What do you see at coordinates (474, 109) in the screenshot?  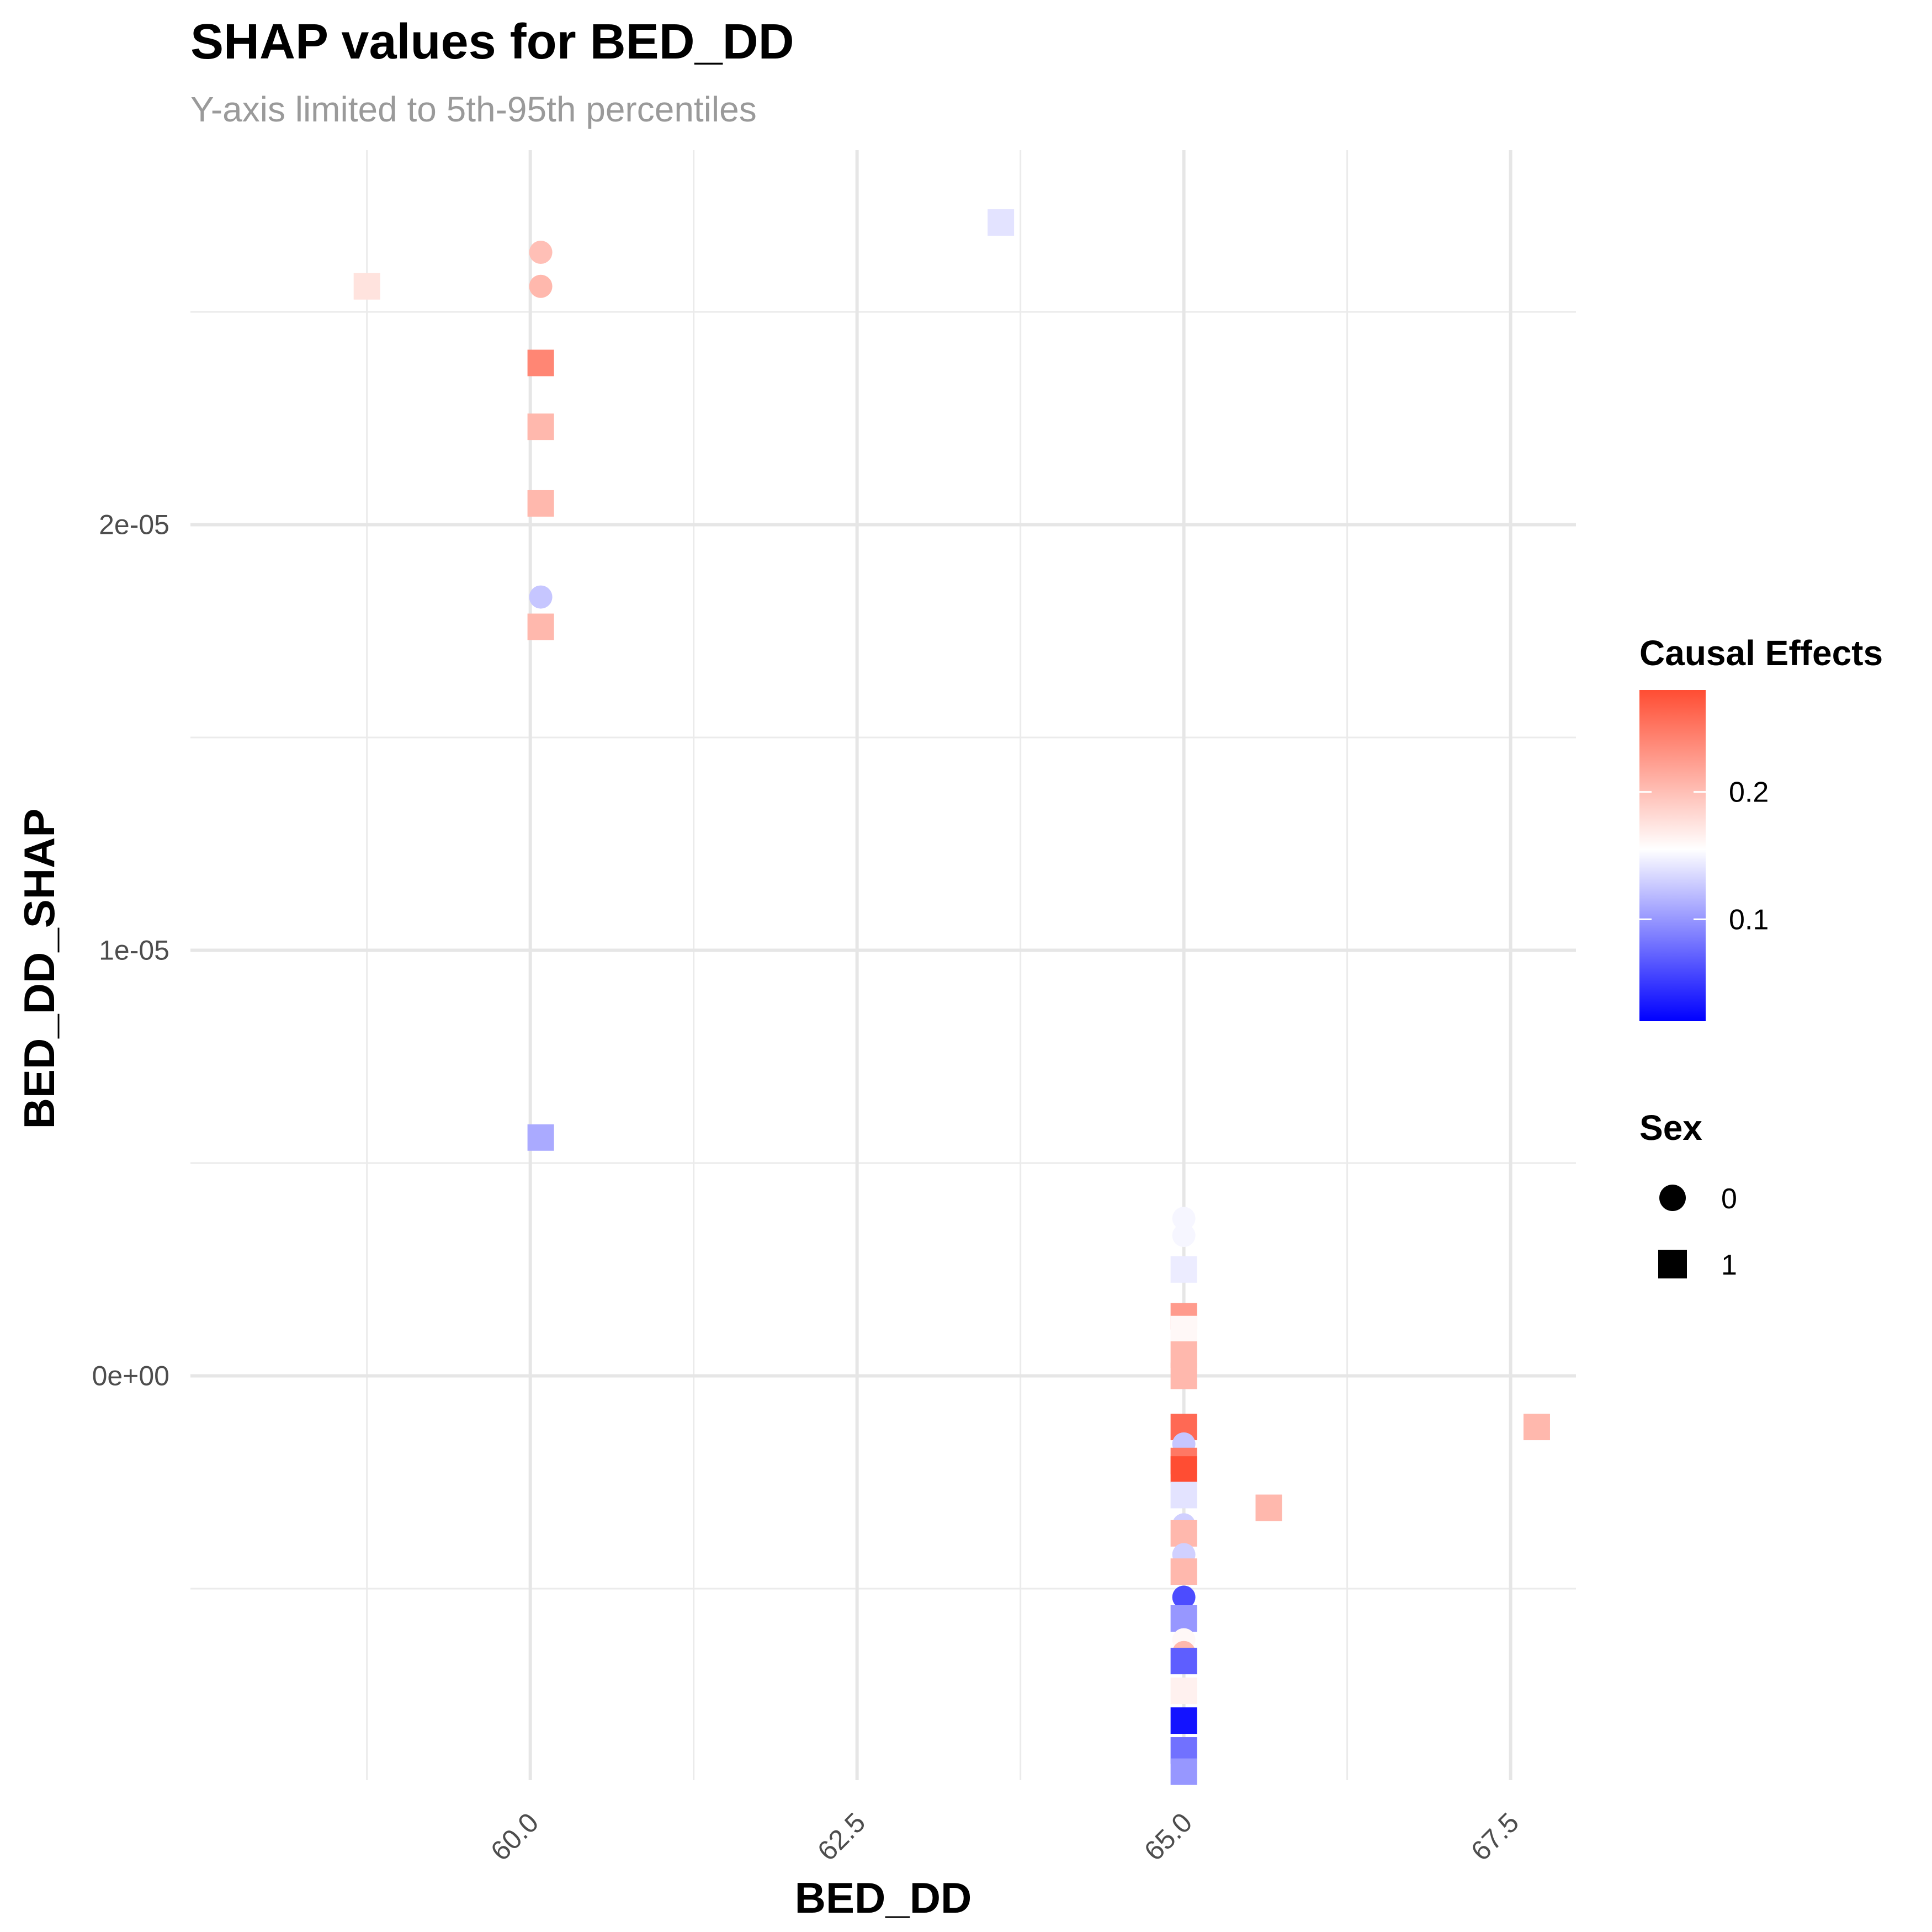 I see `chart-subtitle: Y-axis limited to 5th-95th percentiles` at bounding box center [474, 109].